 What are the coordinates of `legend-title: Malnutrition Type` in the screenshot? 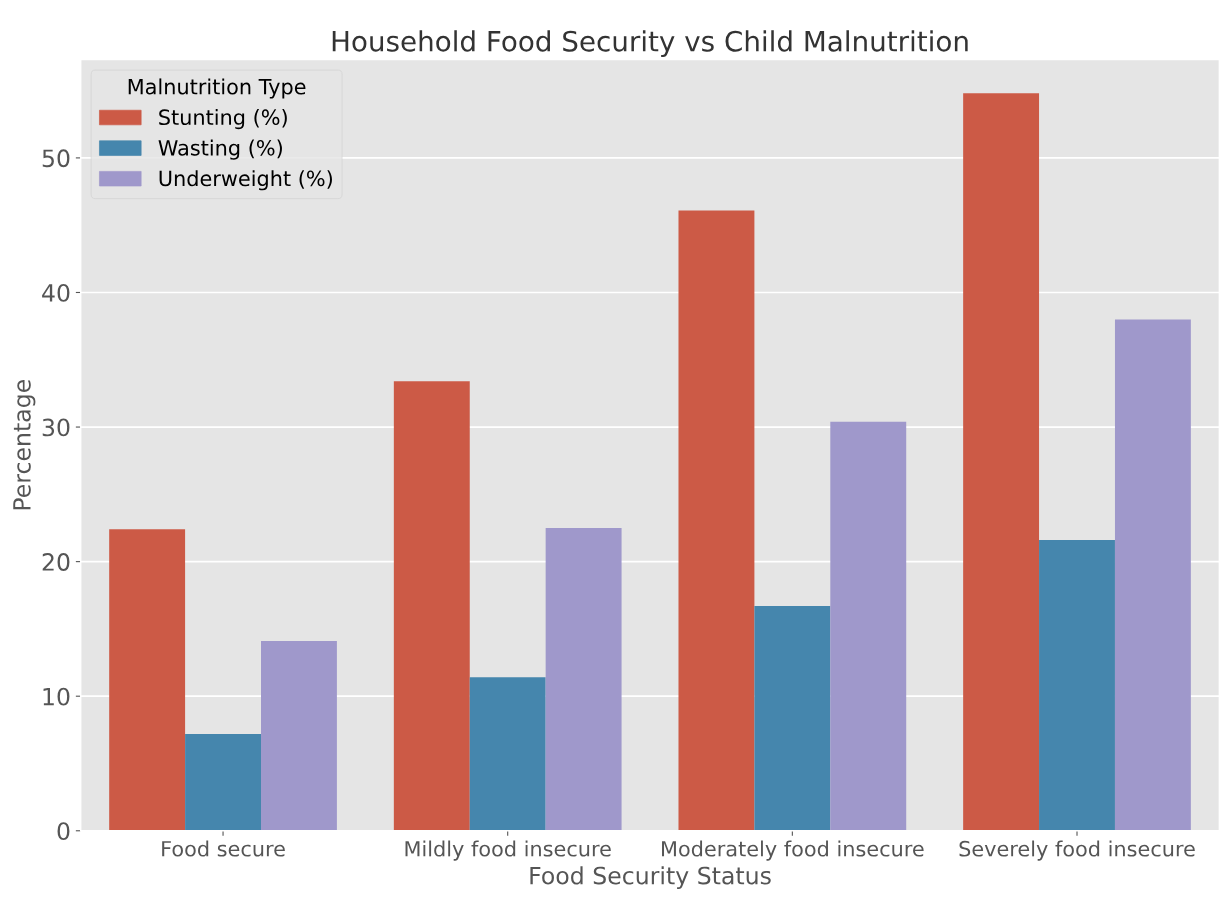 It's located at (217, 88).